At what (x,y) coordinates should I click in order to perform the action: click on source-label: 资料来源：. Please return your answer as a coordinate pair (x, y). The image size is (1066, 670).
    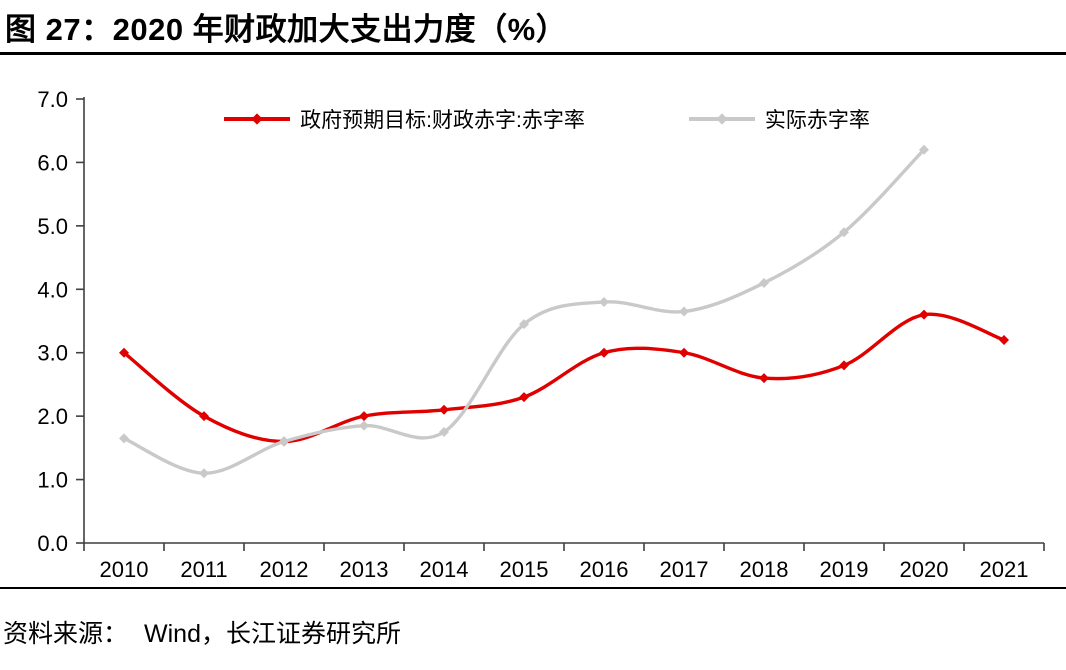
    Looking at the image, I should click on (66, 634).